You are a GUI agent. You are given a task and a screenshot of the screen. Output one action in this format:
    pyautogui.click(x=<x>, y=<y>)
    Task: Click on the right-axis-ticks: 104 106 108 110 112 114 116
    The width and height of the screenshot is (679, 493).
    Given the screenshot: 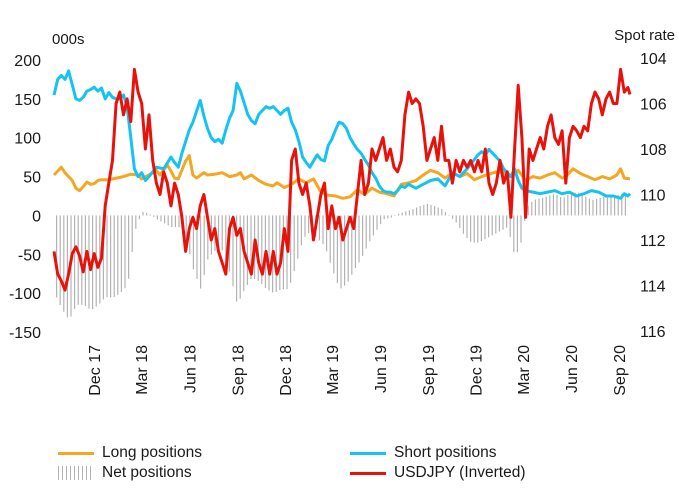 What is the action you would take?
    pyautogui.click(x=653, y=196)
    